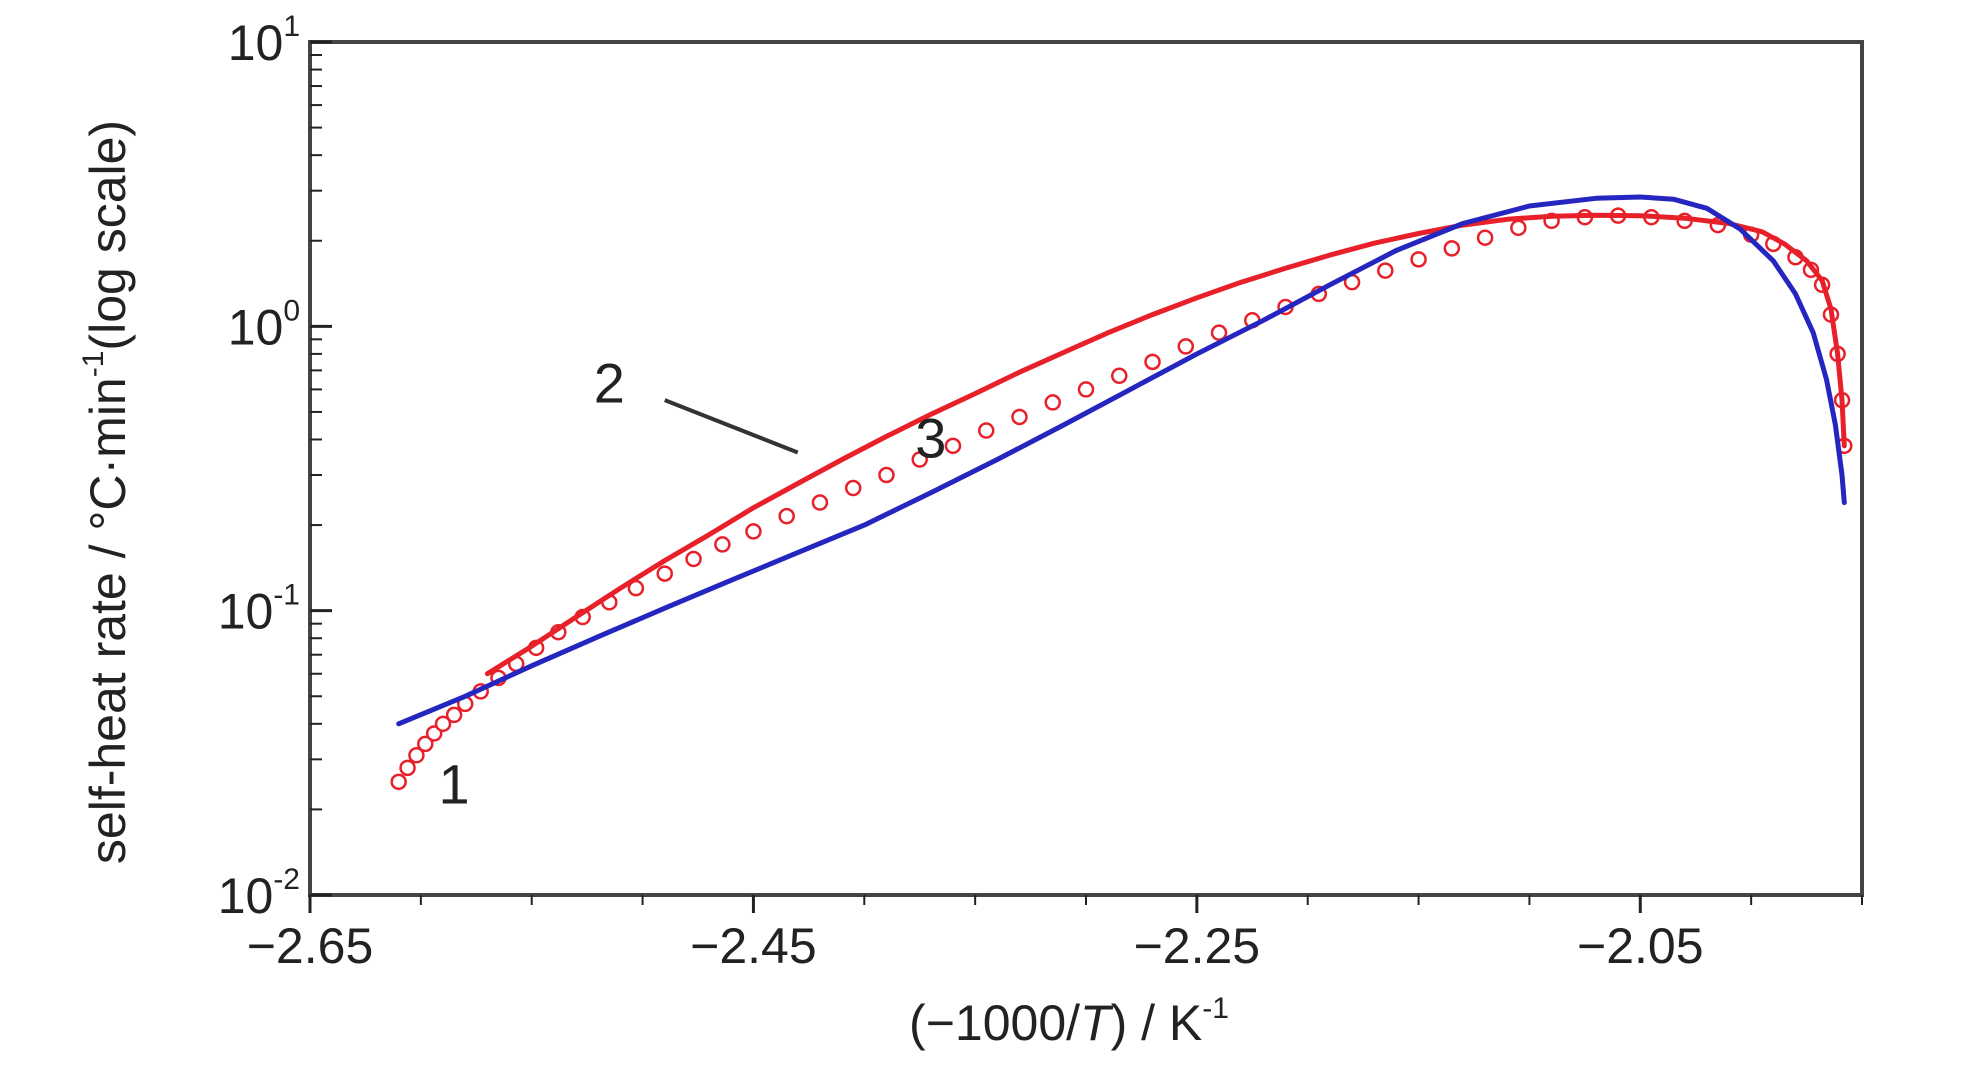  What do you see at coordinates (1097, 1023) in the screenshot?
I see `x-axis-title-italic: T` at bounding box center [1097, 1023].